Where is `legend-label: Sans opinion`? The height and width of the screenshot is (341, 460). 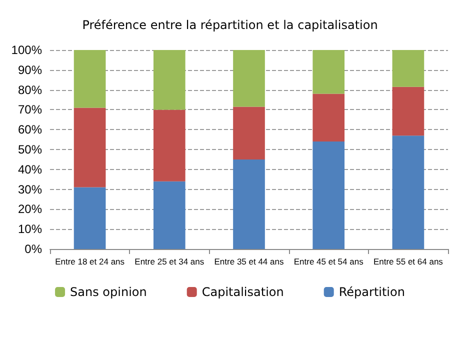 legend-label: Sans opinion is located at coordinates (108, 292).